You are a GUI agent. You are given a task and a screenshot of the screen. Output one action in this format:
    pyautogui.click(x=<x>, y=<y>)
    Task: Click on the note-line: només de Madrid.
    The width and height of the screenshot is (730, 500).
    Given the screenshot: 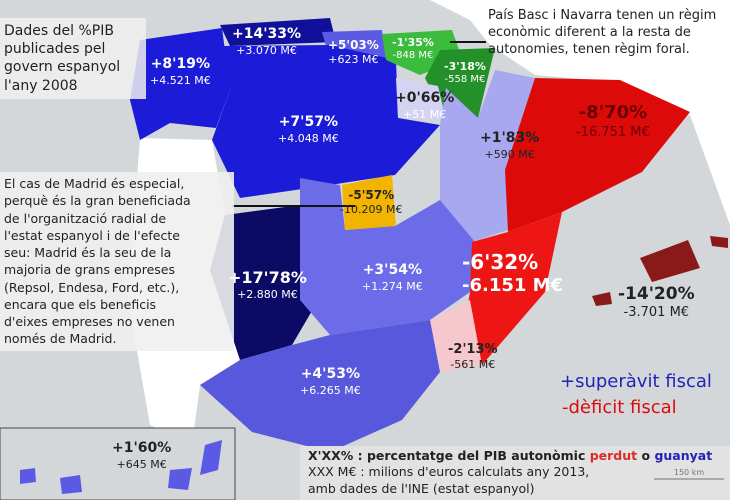 What is the action you would take?
    pyautogui.click(x=60, y=339)
    